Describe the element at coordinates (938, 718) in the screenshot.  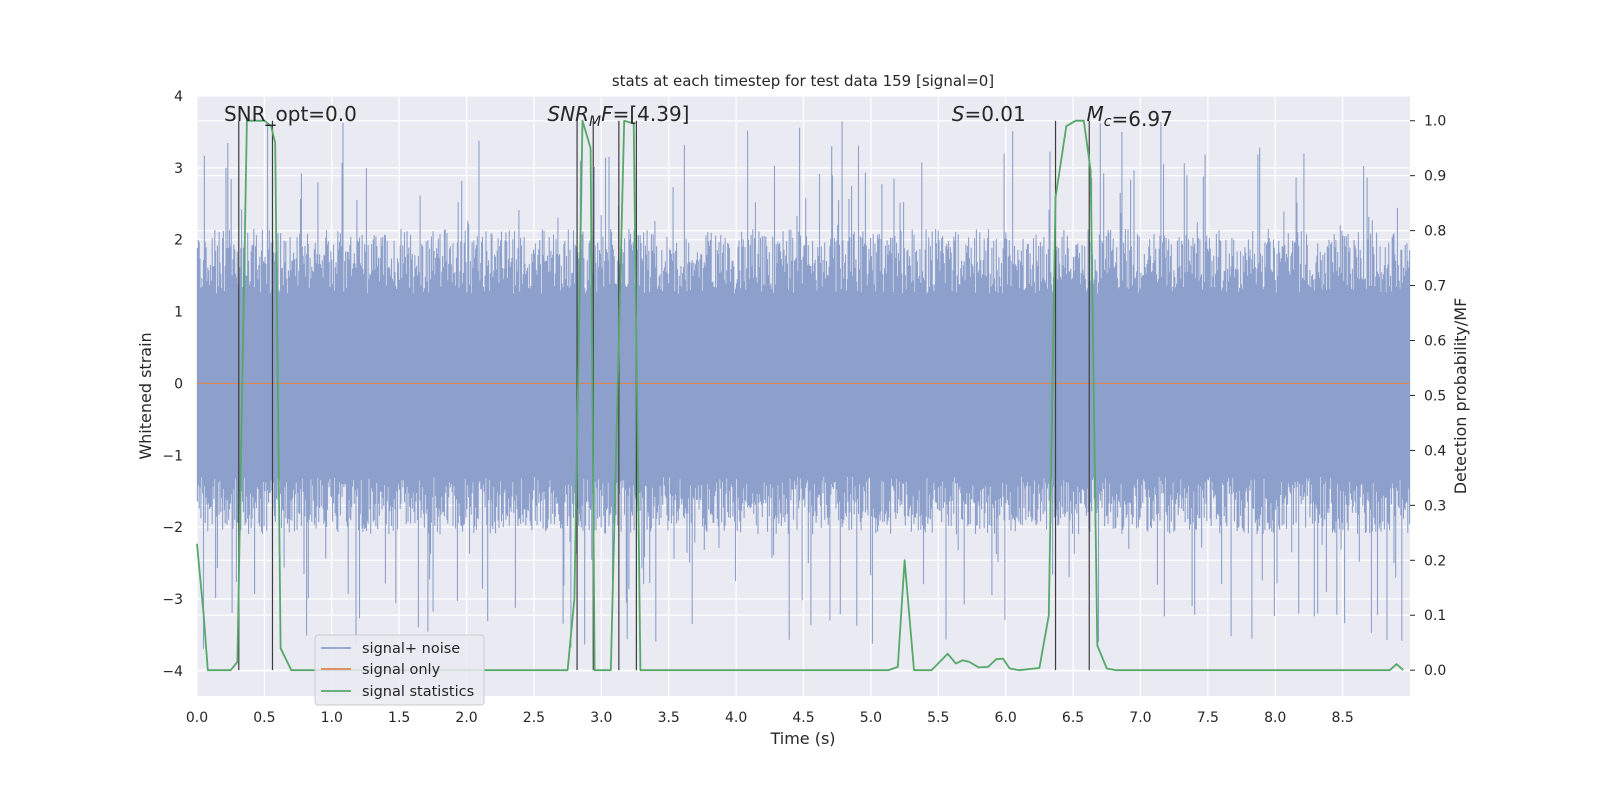
I see `x-tick-label: 5.5` at that location.